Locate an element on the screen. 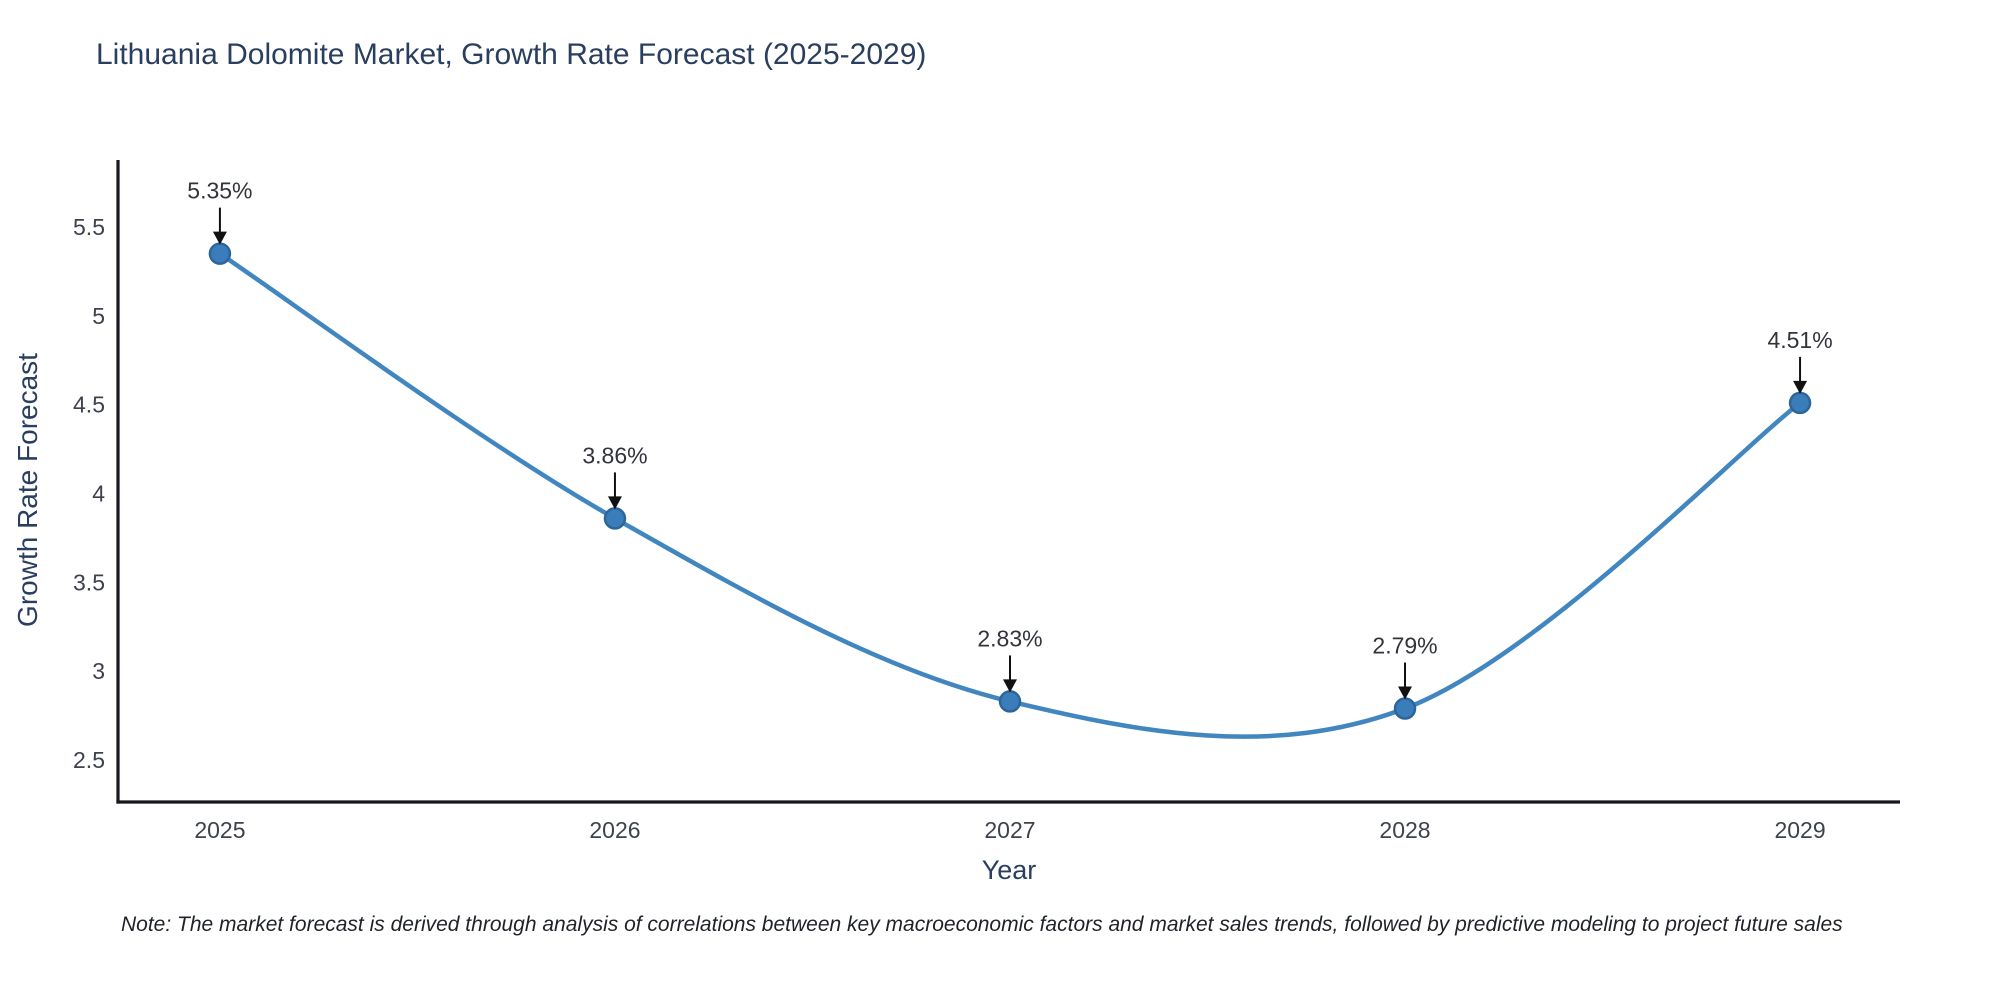 This screenshot has width=2000, height=1000. x-tick-label: 2026 is located at coordinates (614, 830).